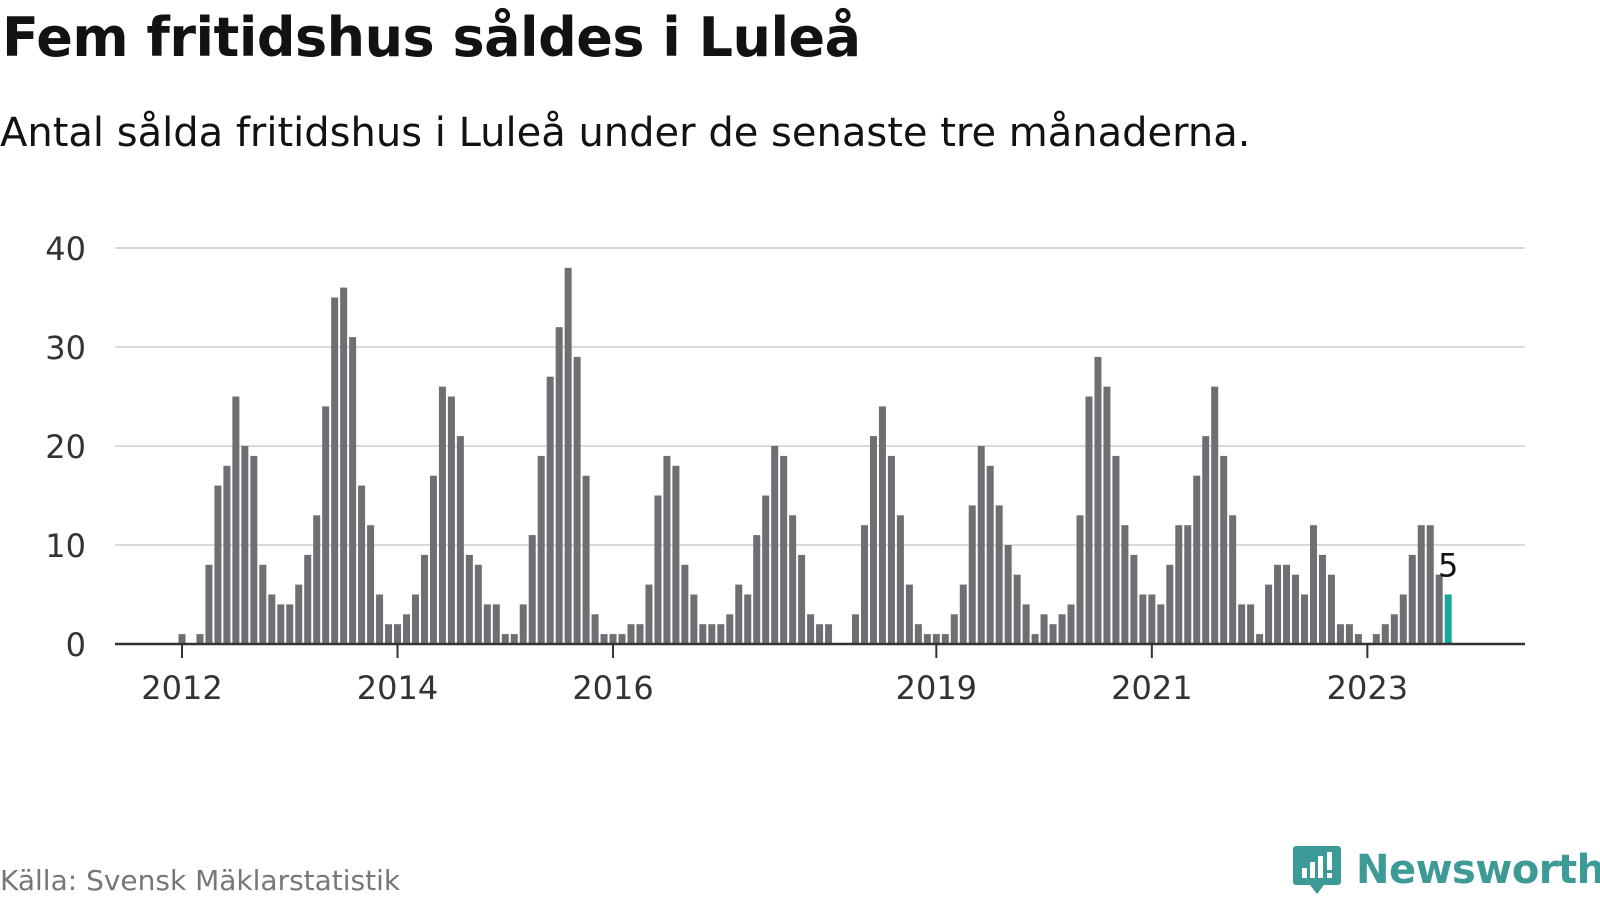 This screenshot has height=900, width=1600. What do you see at coordinates (397, 688) in the screenshot?
I see `x-tick-label-2014: 2014` at bounding box center [397, 688].